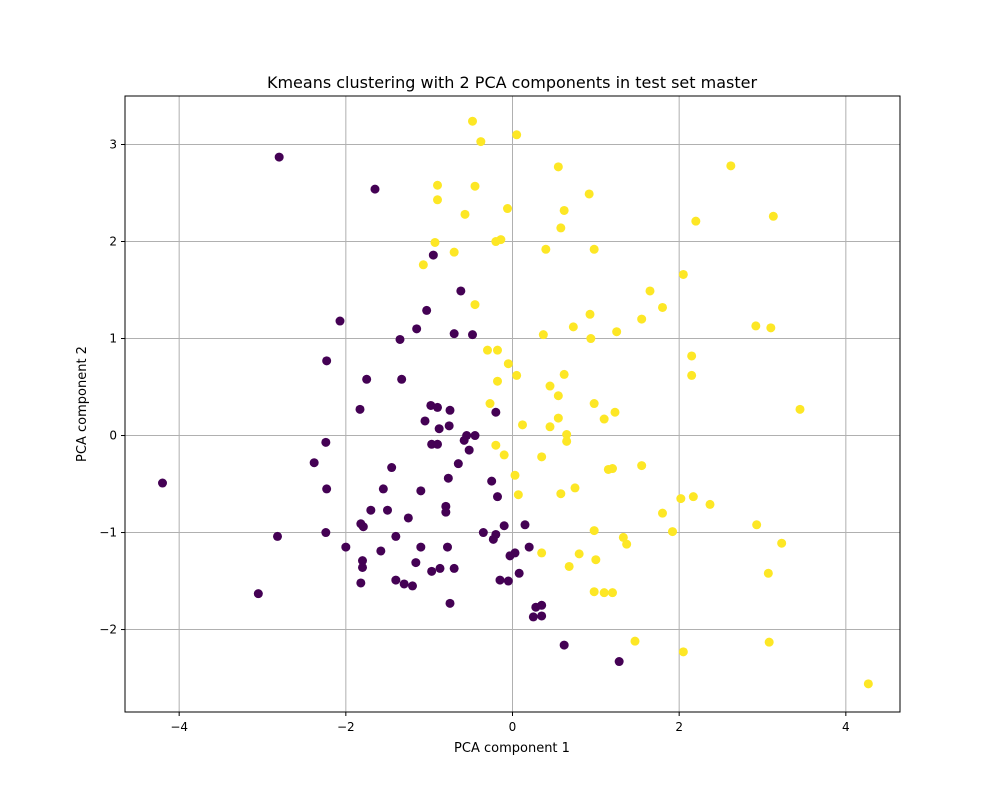 This screenshot has height=800, width=1000. Describe the element at coordinates (113, 242) in the screenshot. I see `y-tick-label: 2` at that location.